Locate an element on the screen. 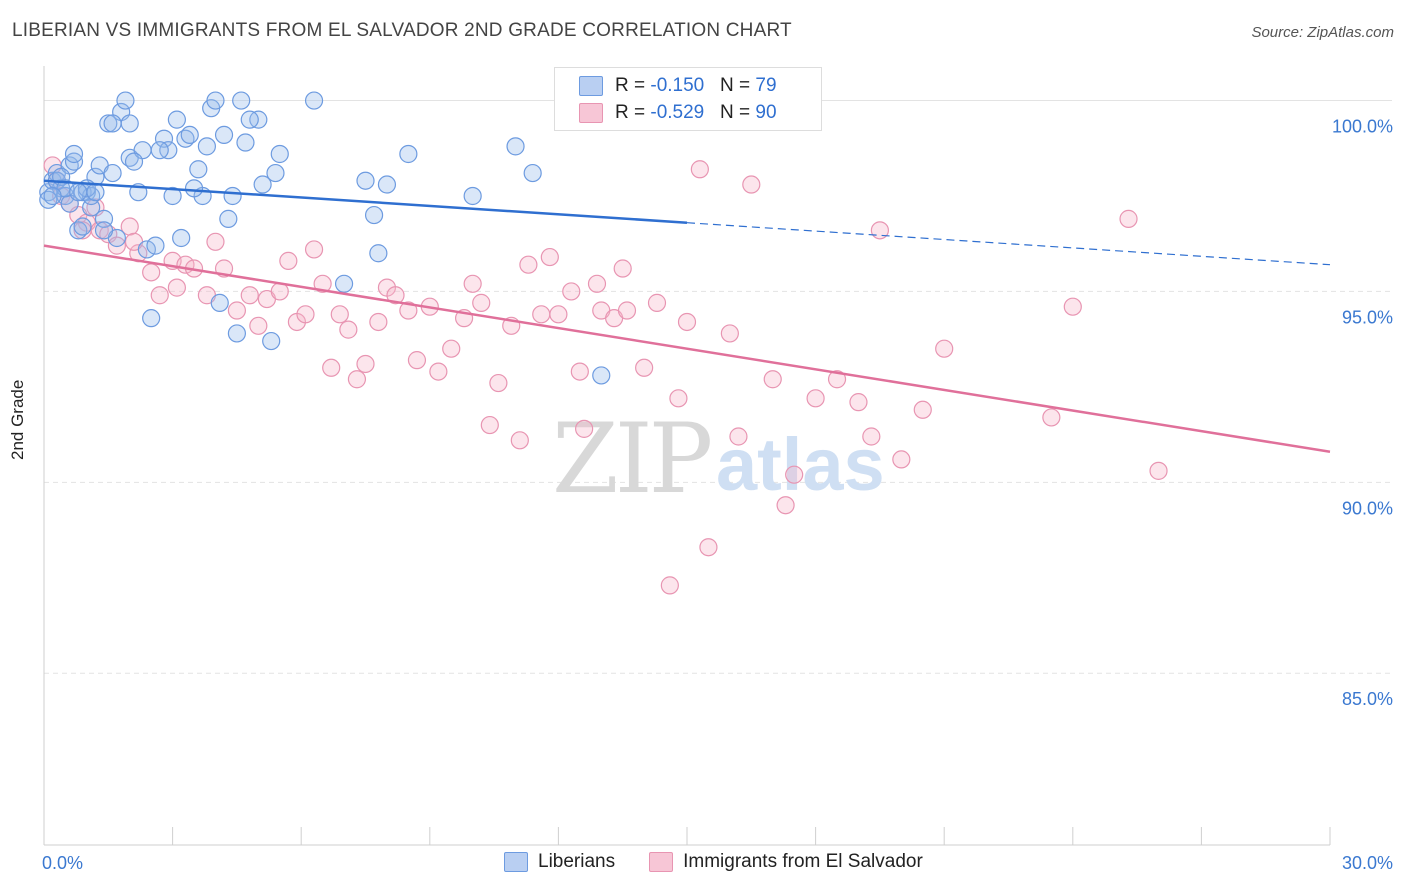  liberians-trend-solid is located at coordinates (365, 201).